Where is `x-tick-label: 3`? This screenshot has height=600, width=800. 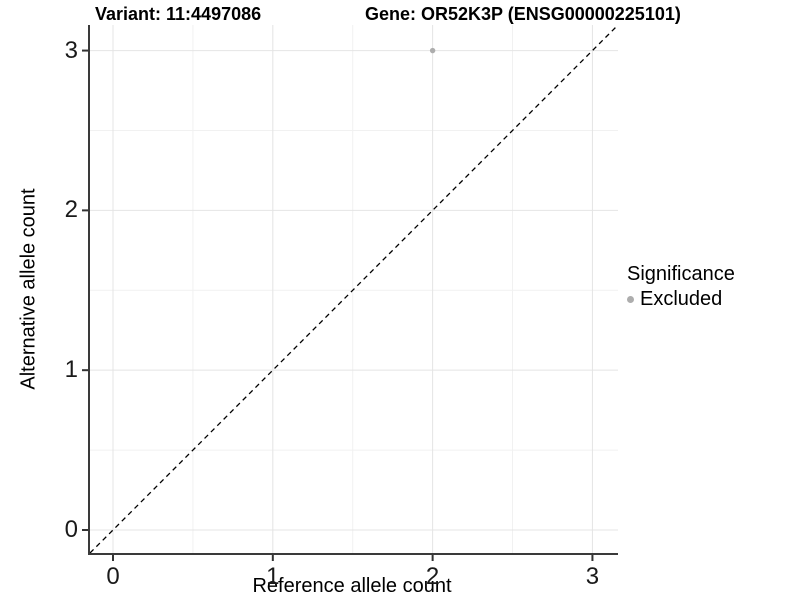 x-tick-label: 3 is located at coordinates (592, 576).